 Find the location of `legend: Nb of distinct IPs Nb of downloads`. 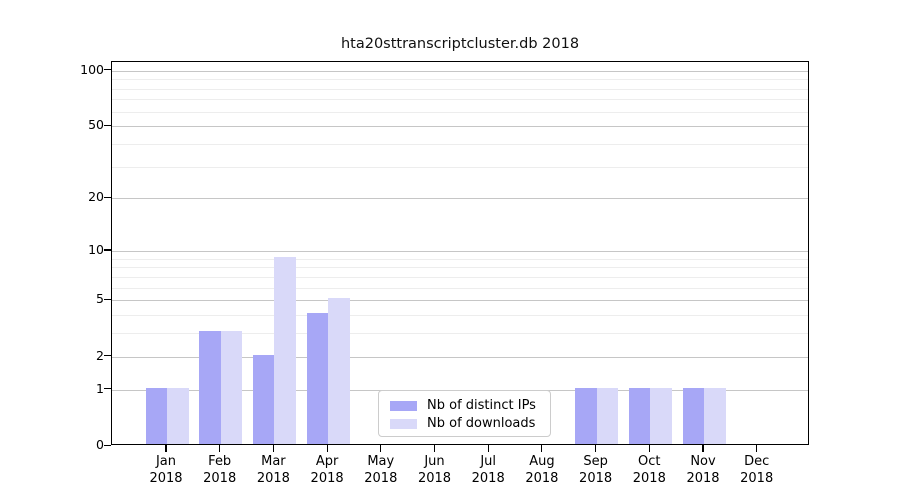

legend: Nb of distinct IPs Nb of downloads is located at coordinates (464, 413).